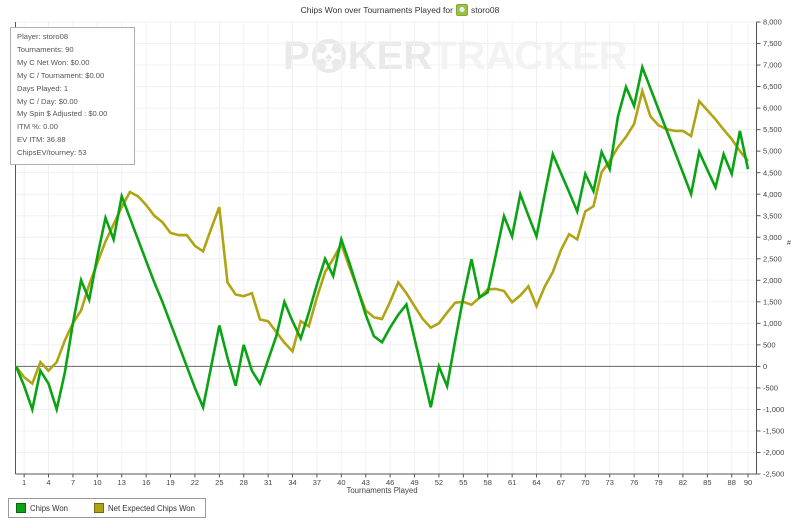 The height and width of the screenshot is (528, 800). I want to click on svg-text: 61, so click(512, 482).